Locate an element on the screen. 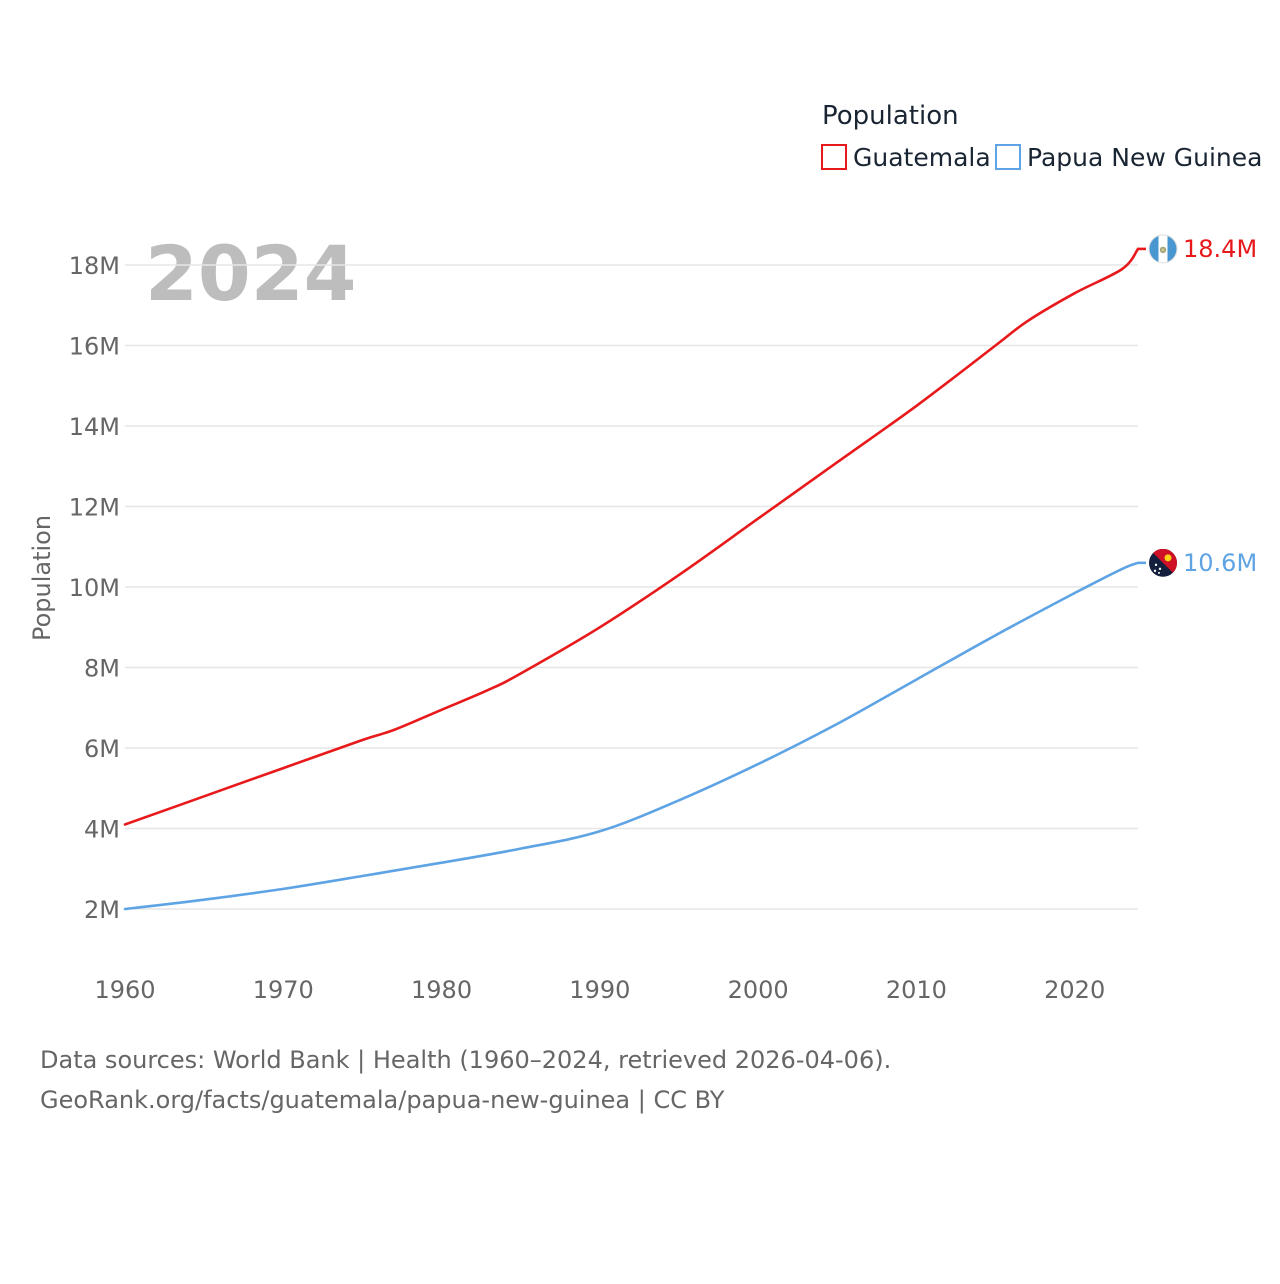  y-tick-label: 10M is located at coordinates (94, 588).